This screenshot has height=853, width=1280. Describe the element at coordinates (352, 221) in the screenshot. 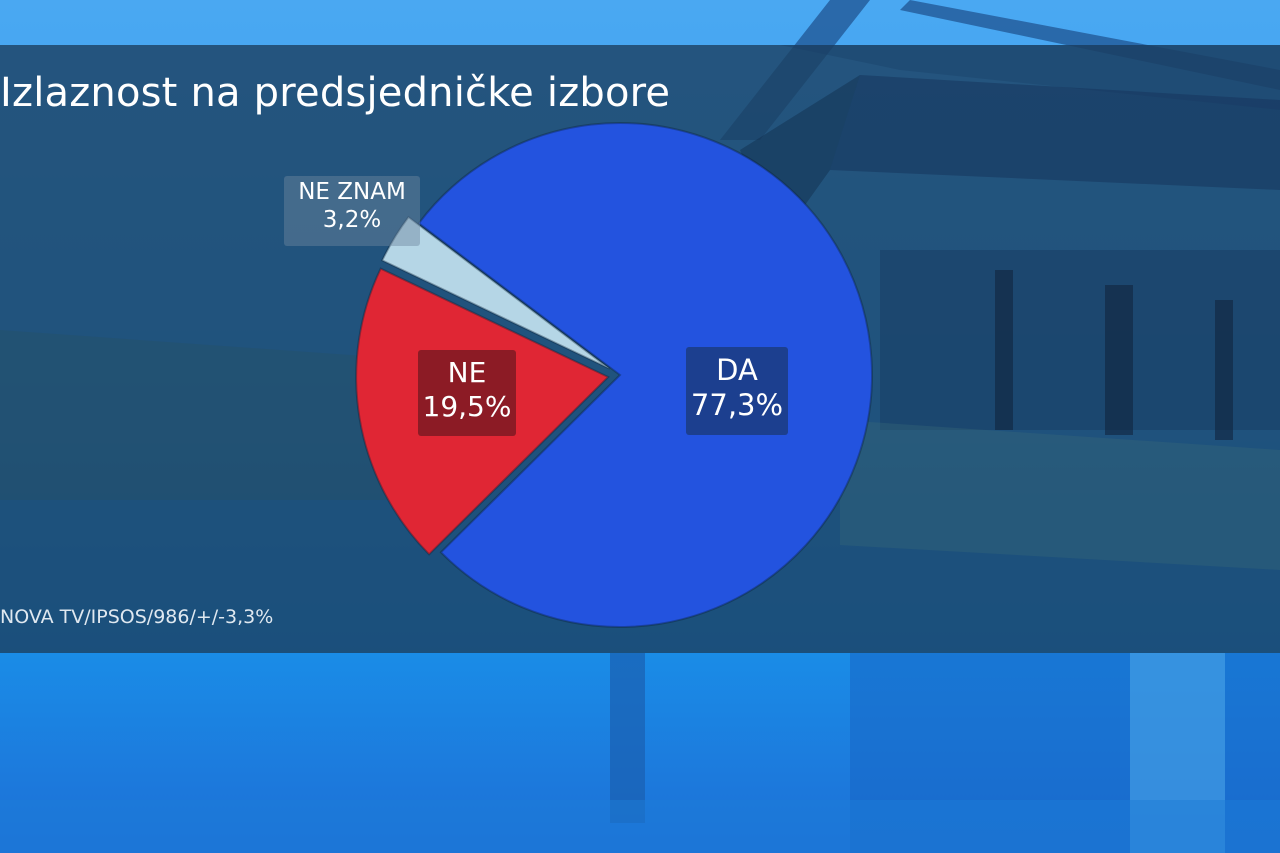

I see `slice-label-ne-znam-value: 3,2%` at that location.